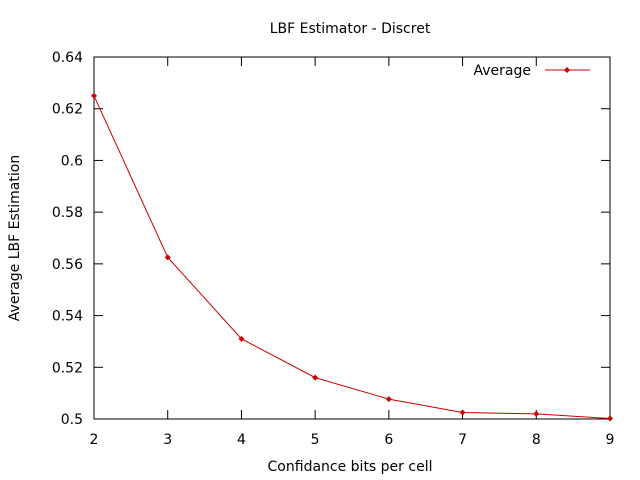  What do you see at coordinates (388, 440) in the screenshot?
I see `x-tick-label: 6` at bounding box center [388, 440].